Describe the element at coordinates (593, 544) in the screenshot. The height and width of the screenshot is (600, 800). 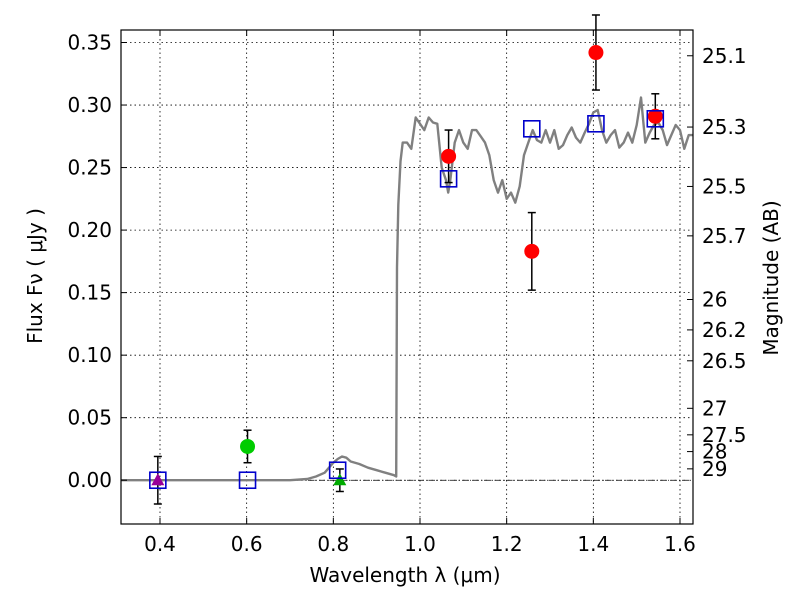
I see `x-tick-label: 1.4` at that location.